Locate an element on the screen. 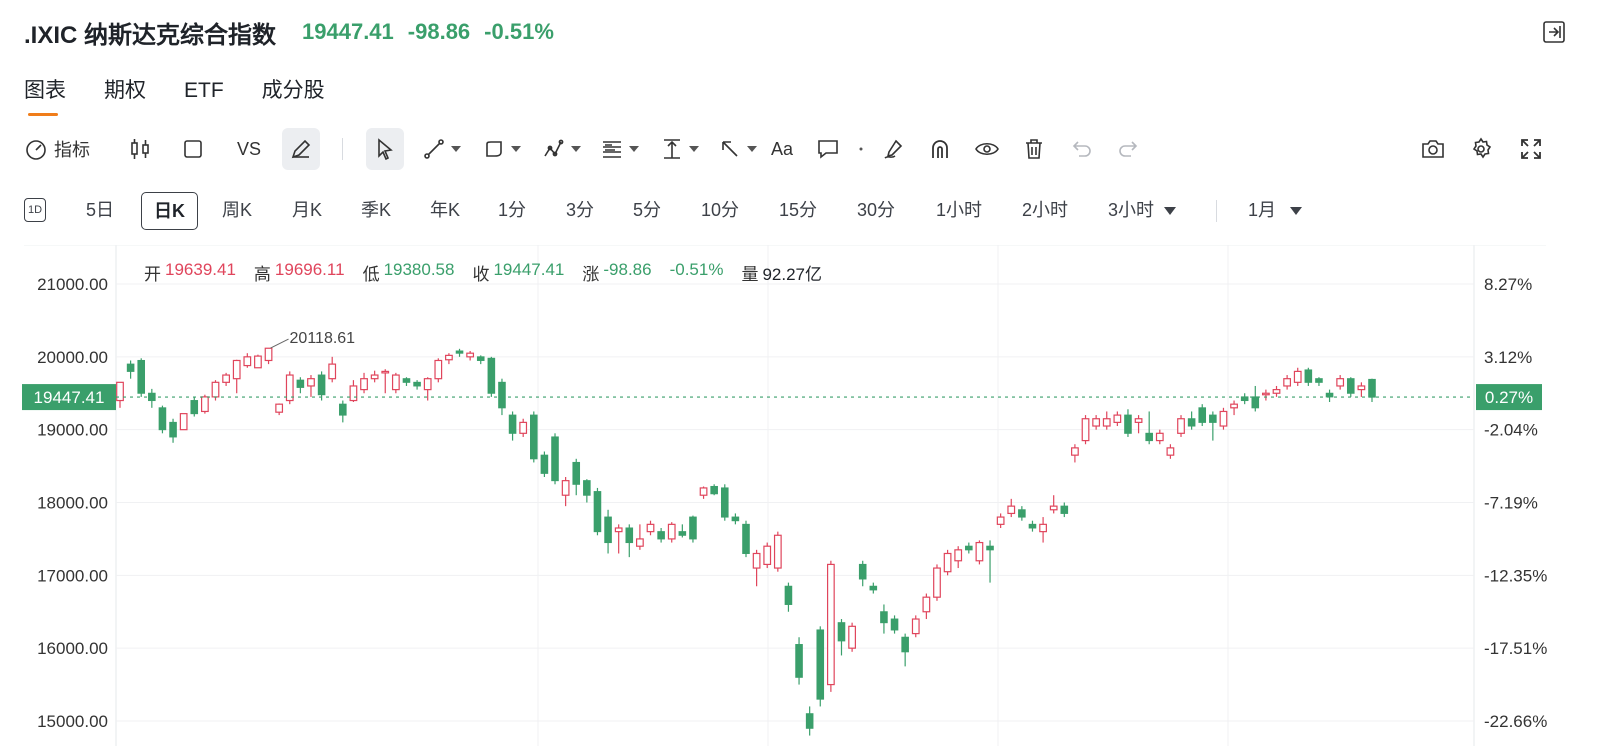 The image size is (1600, 746). redo-icon is located at coordinates (1128, 149).